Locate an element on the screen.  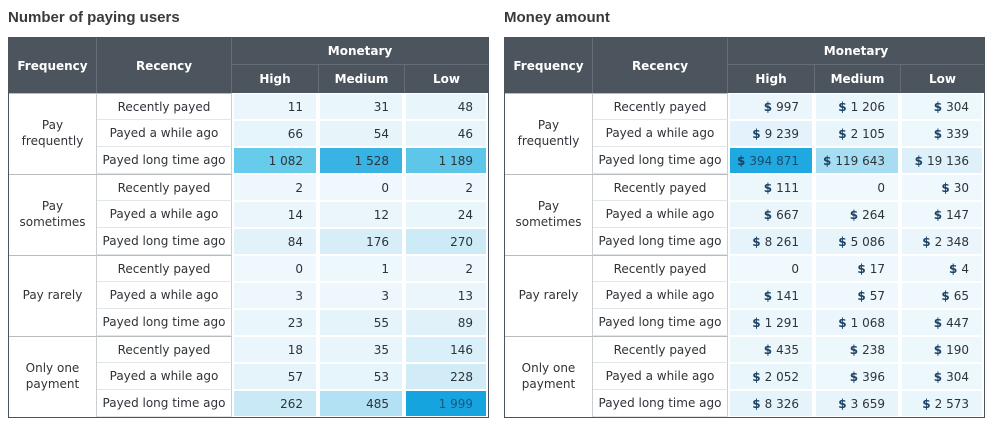
table-row: Payed long time ago 262 485 1 999 is located at coordinates (248, 403).